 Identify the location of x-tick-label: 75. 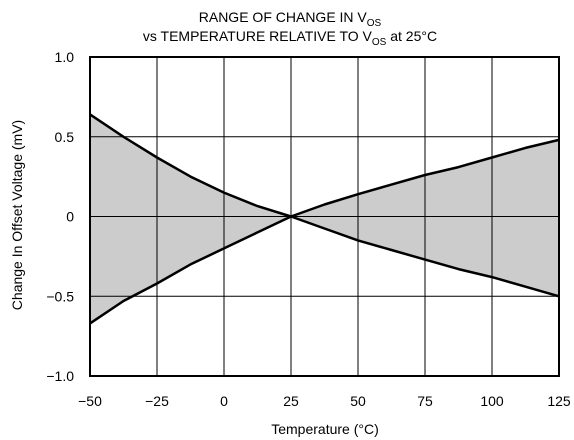
(425, 401).